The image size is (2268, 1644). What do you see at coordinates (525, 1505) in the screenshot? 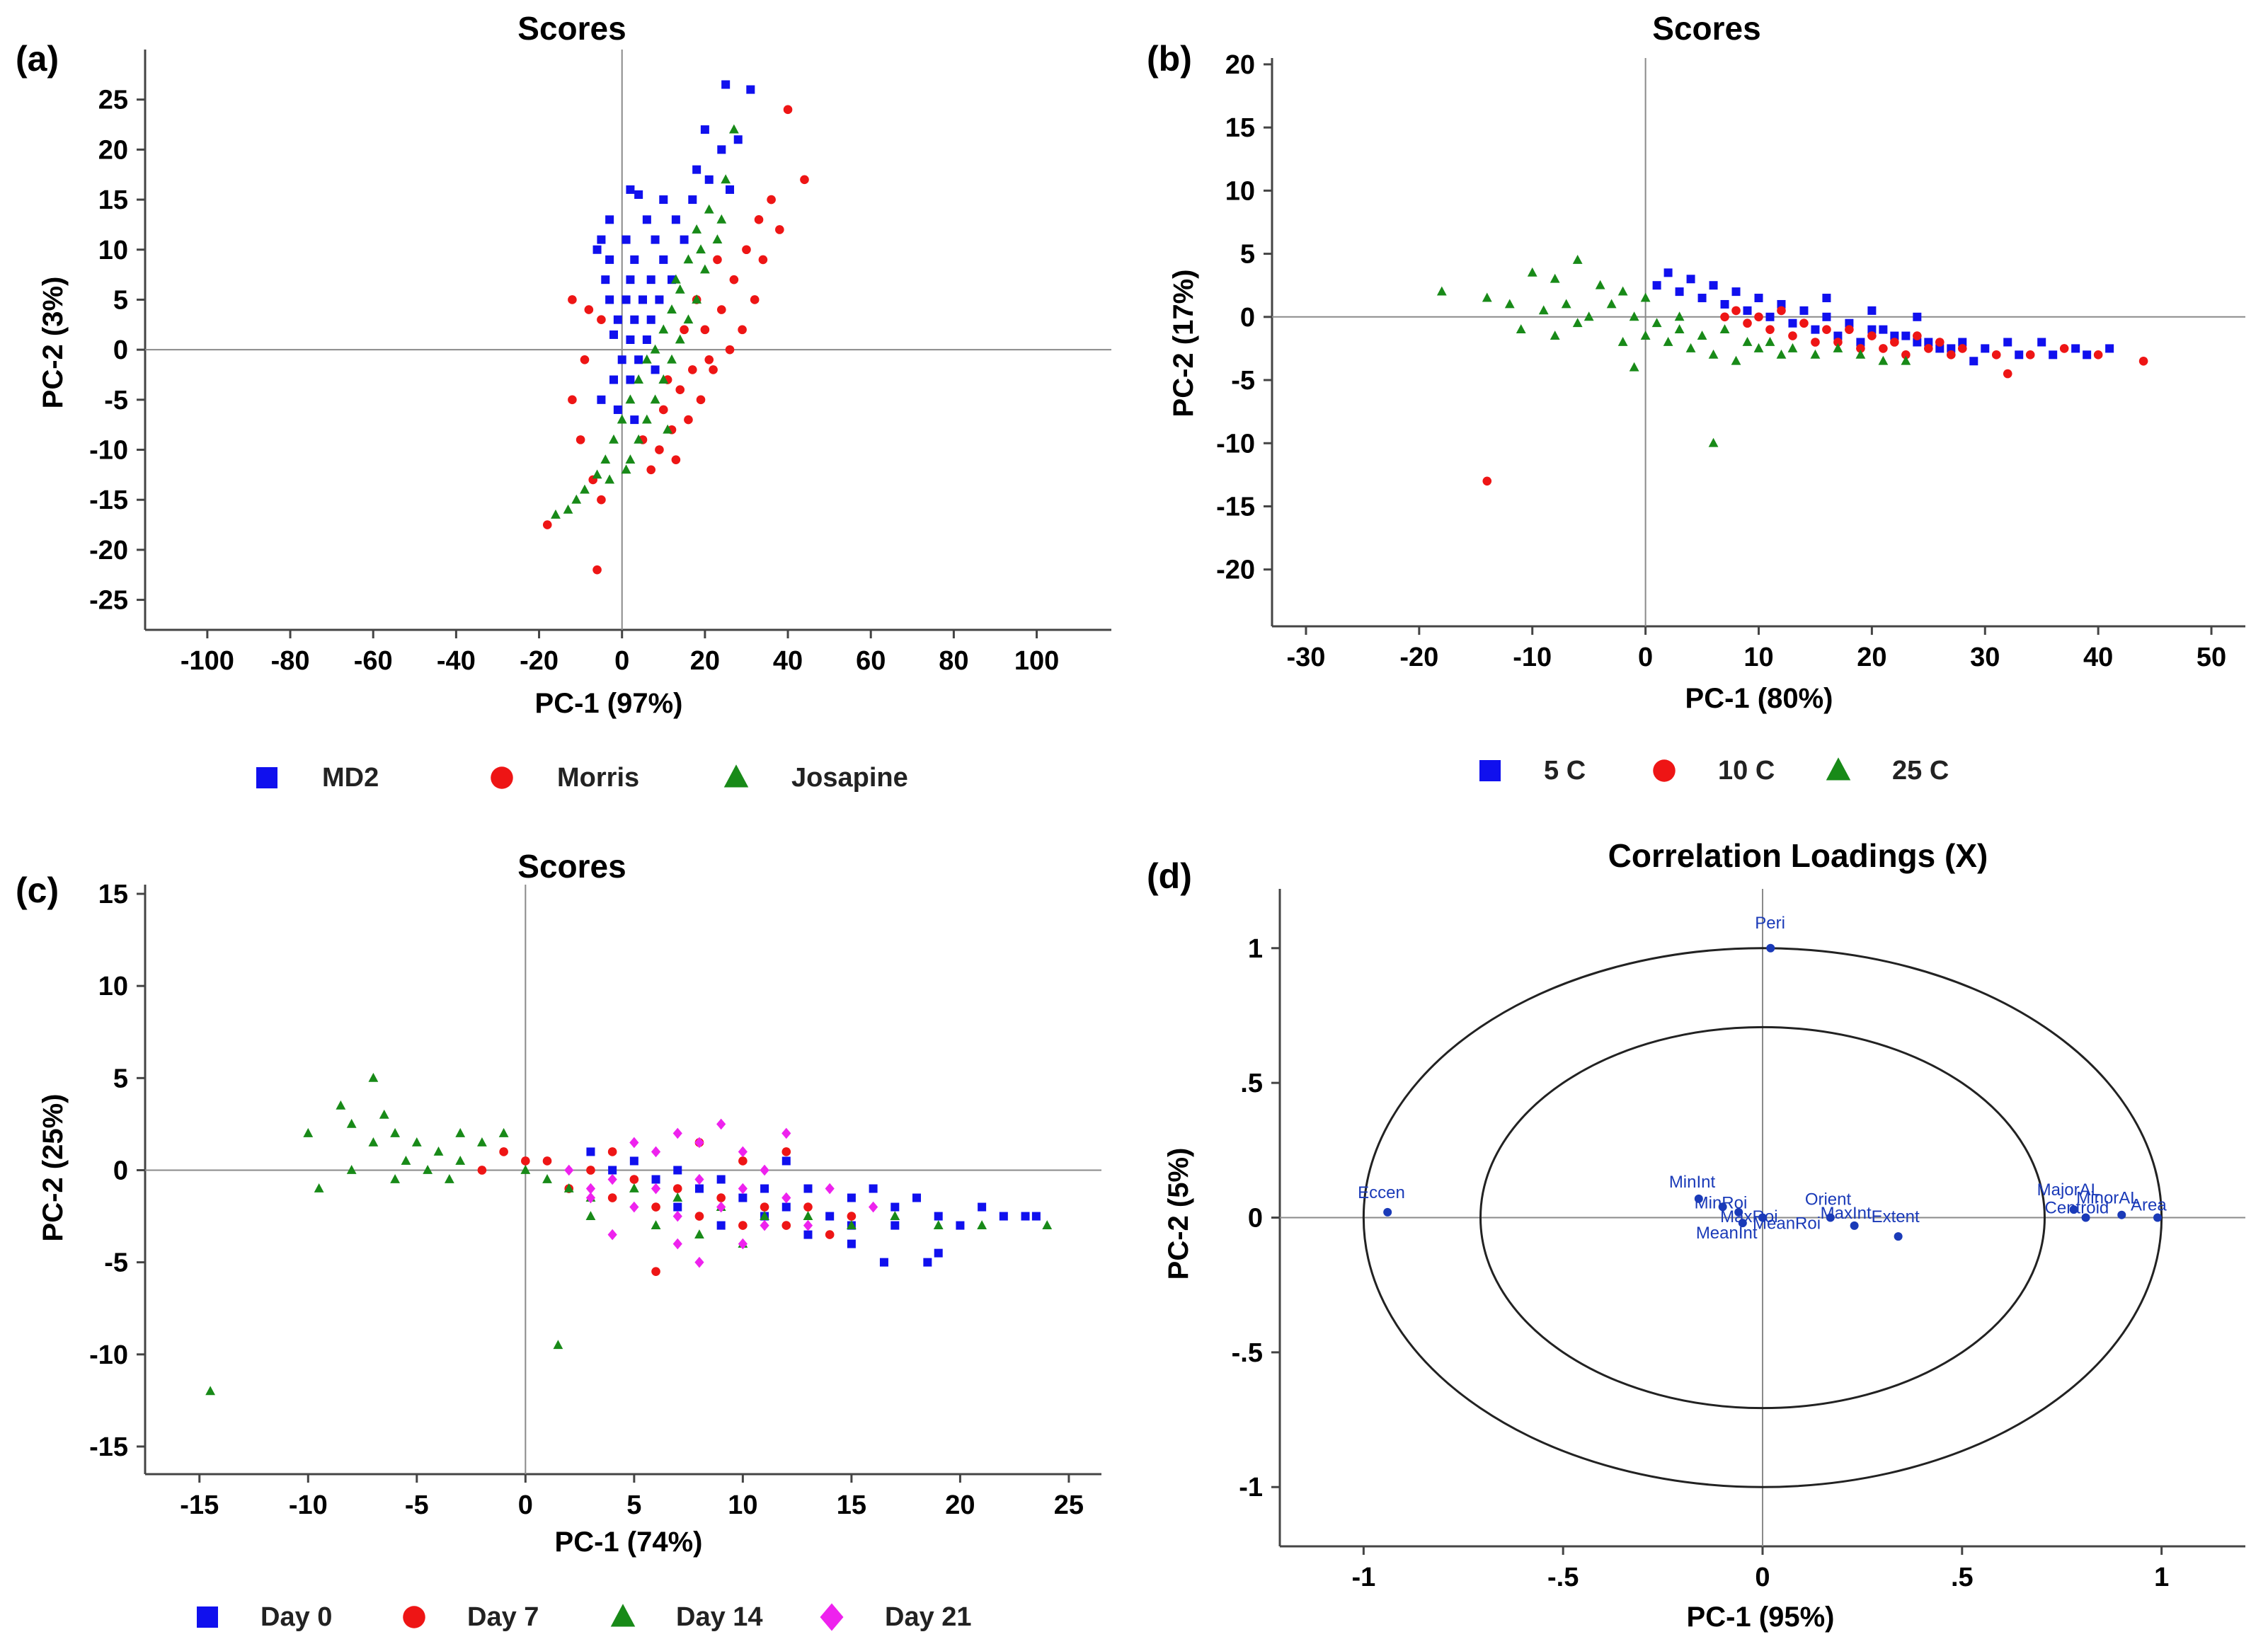
I see `panel-c-xtick-label-3: 0` at bounding box center [525, 1505].